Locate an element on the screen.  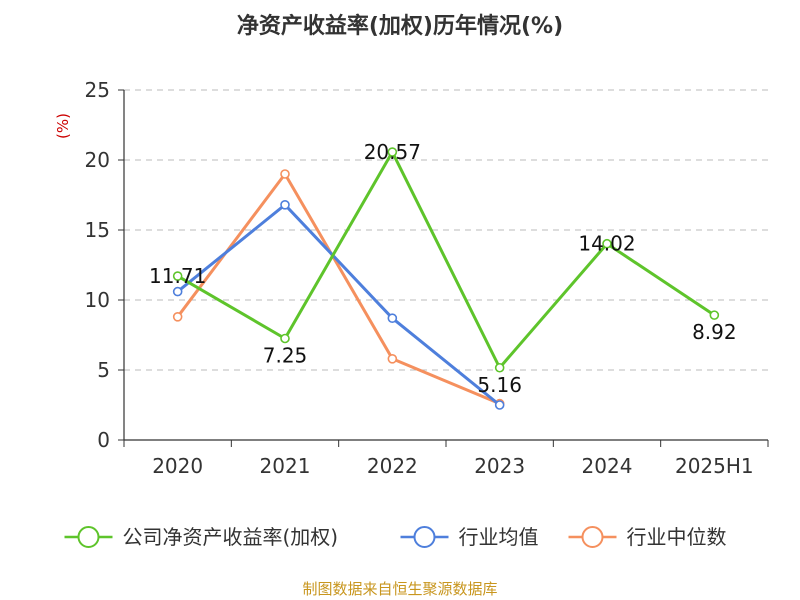
legend: 公司净资产收益率(加权) 行业均值 行业中位数 is located at coordinates (395, 537).